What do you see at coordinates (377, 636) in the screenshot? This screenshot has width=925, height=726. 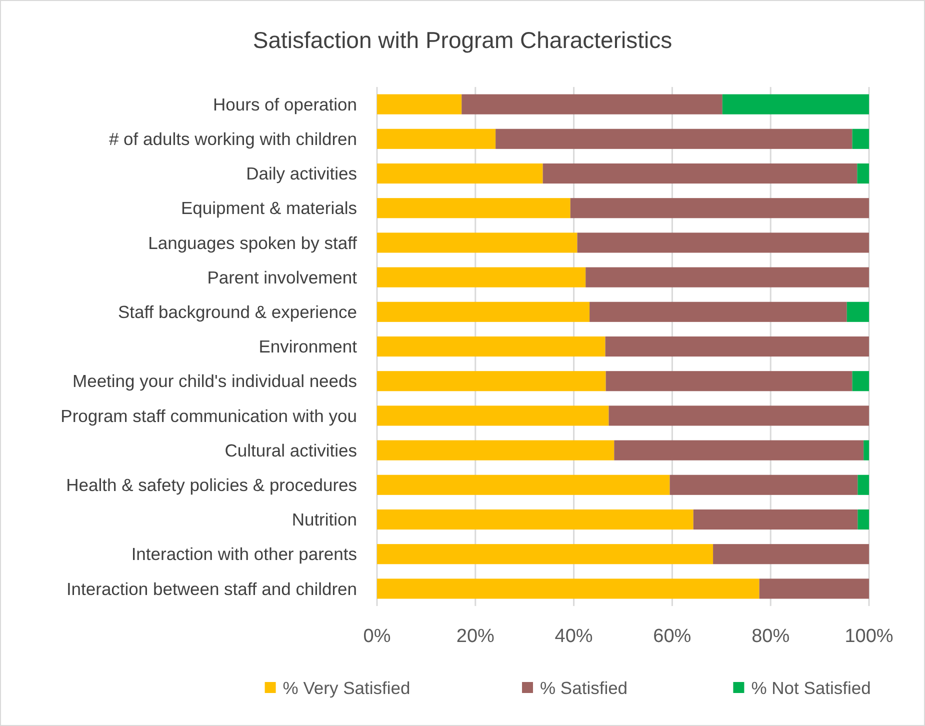 I see `x-tick-label: 0%` at bounding box center [377, 636].